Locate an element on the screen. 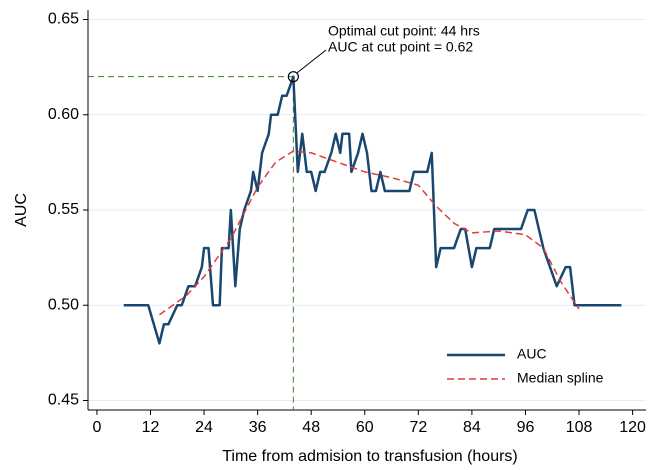 This screenshot has width=652, height=470. x-tick-label: 36 is located at coordinates (258, 427).